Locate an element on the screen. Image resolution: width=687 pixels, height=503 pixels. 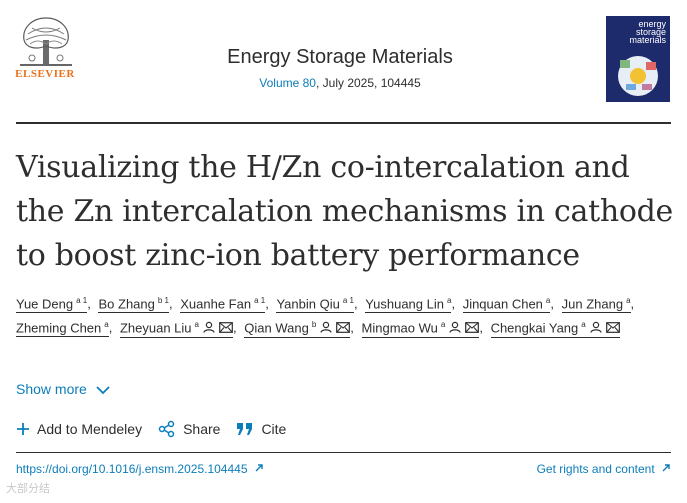
author-name: Zheyuan Liu is located at coordinates (155, 327).